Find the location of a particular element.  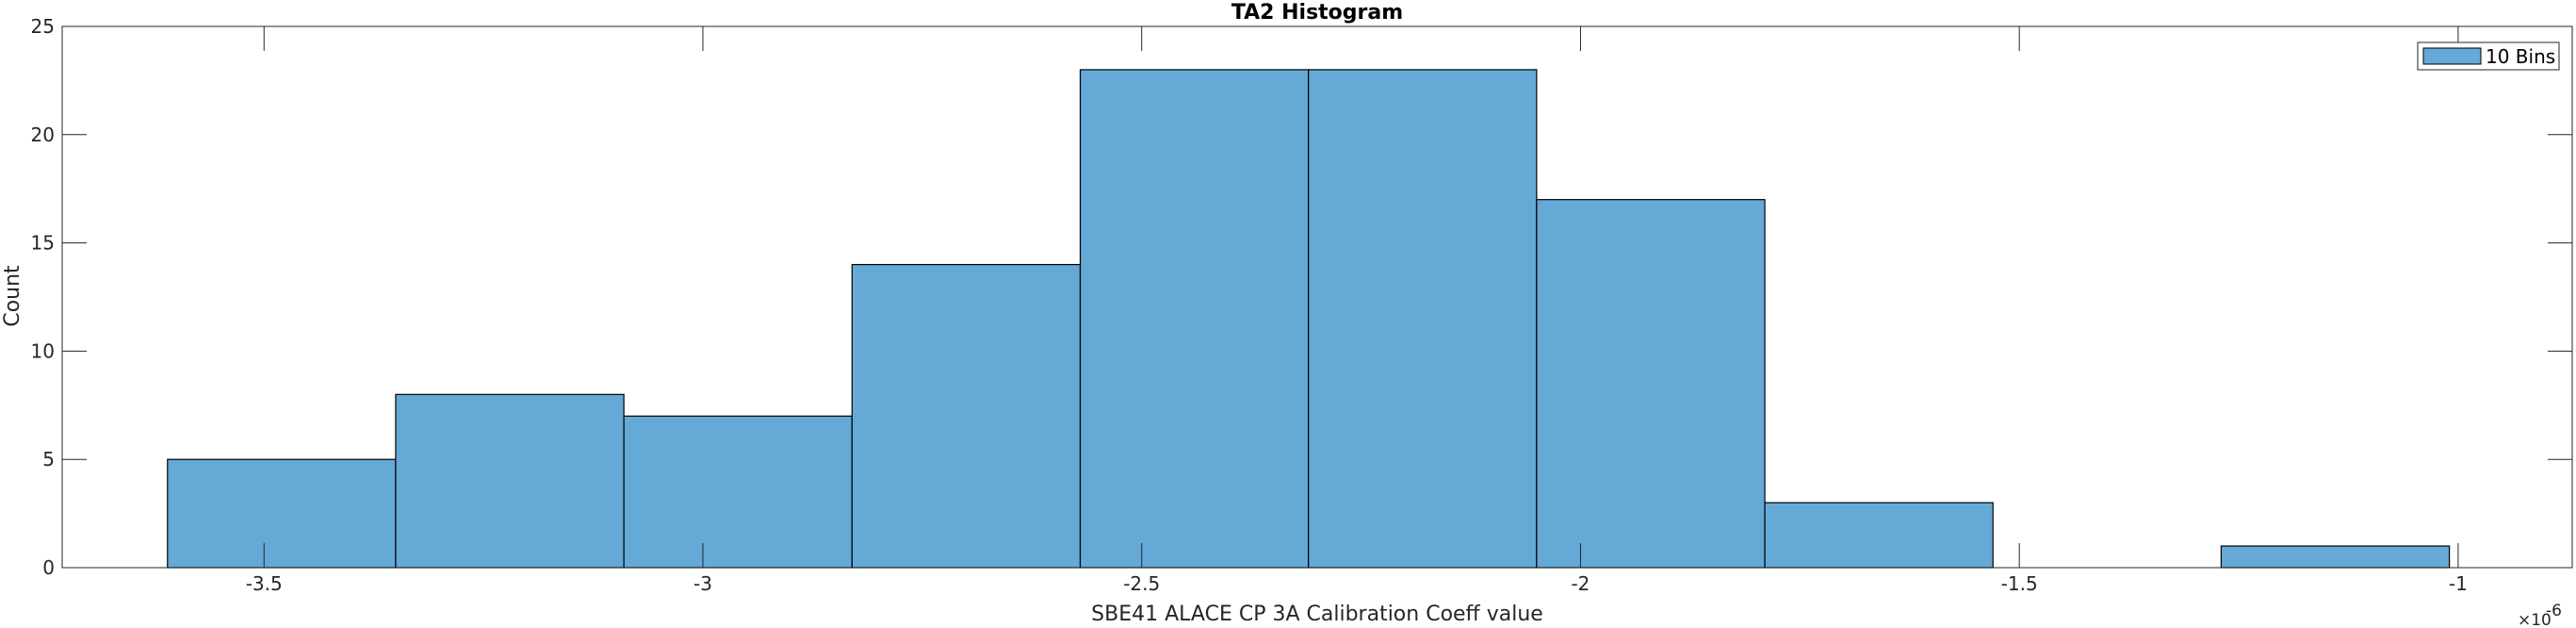

y-tick-label: 0 is located at coordinates (48, 568).